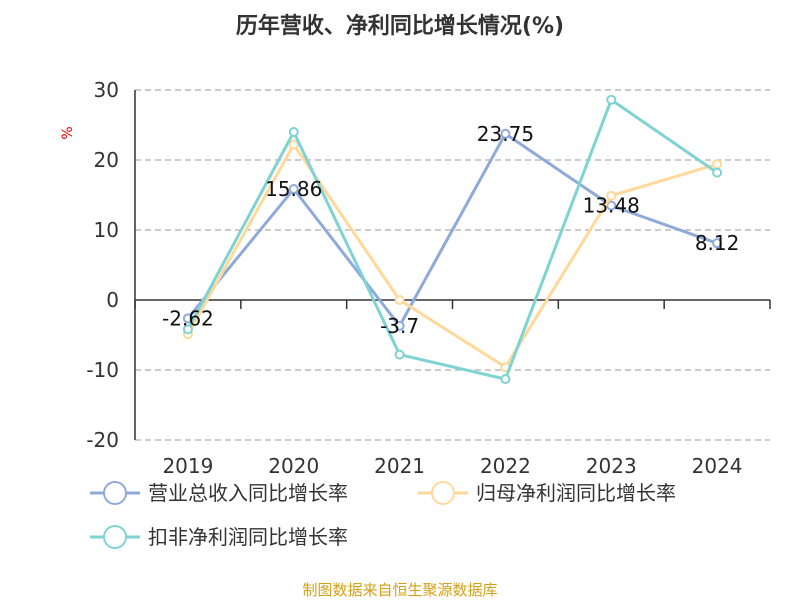  Describe the element at coordinates (611, 466) in the screenshot. I see `x-tick-label: 2023` at that location.